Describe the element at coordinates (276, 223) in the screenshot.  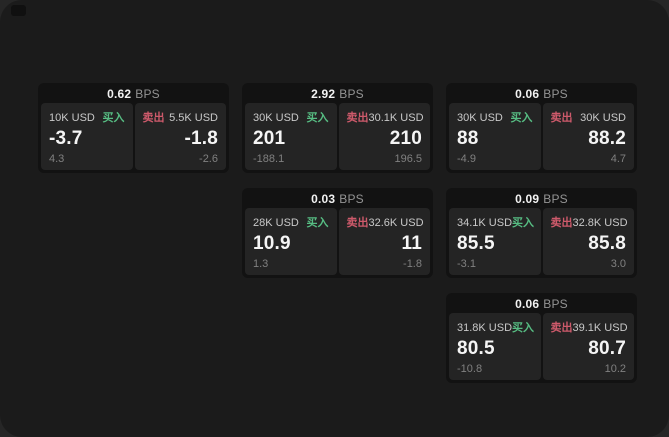
I see `buy-amount: 28K USD` at that location.